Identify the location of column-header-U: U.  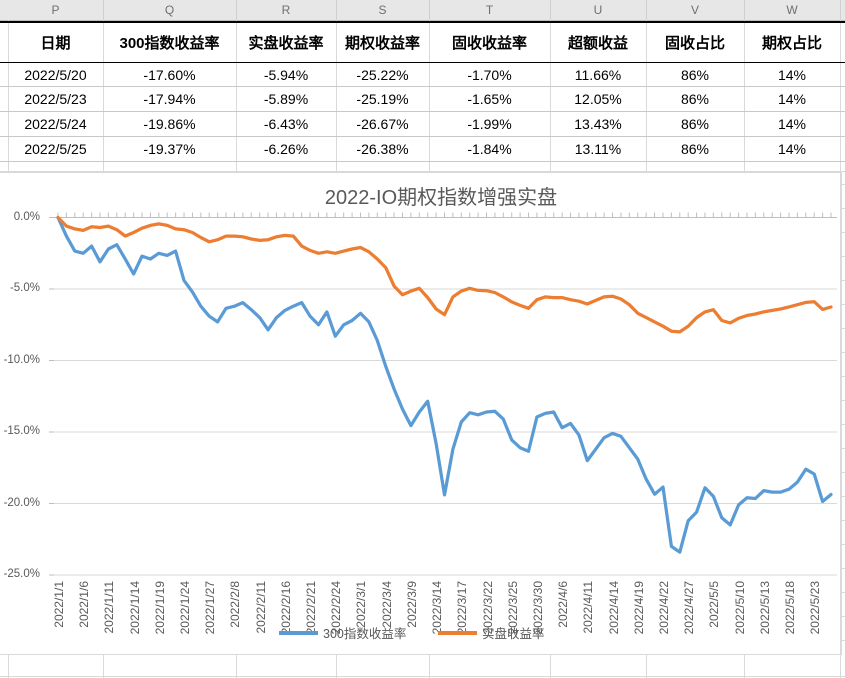
(598, 10).